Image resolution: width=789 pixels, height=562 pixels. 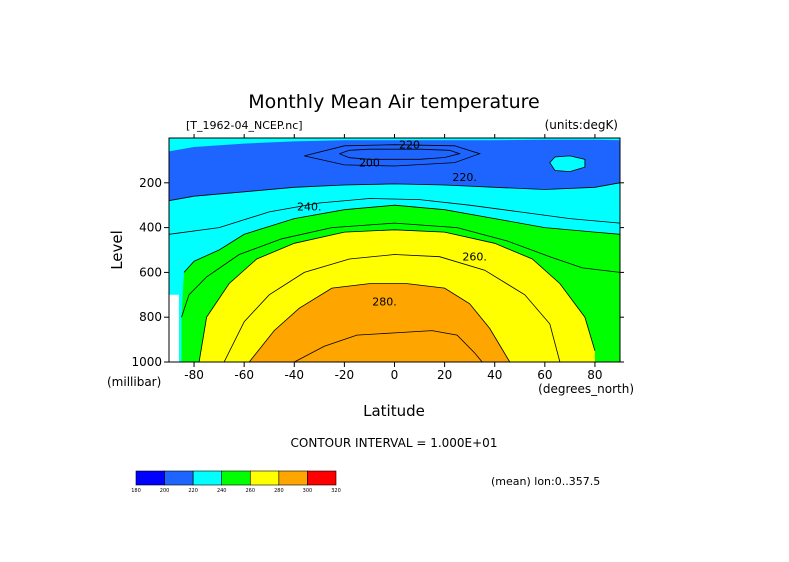 I want to click on contour-label: 240., so click(x=309, y=206).